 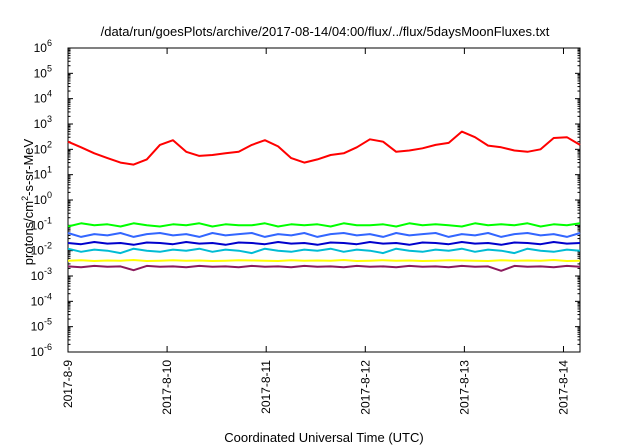 I want to click on x-tick-label: 2017-8-10, so click(x=167, y=387).